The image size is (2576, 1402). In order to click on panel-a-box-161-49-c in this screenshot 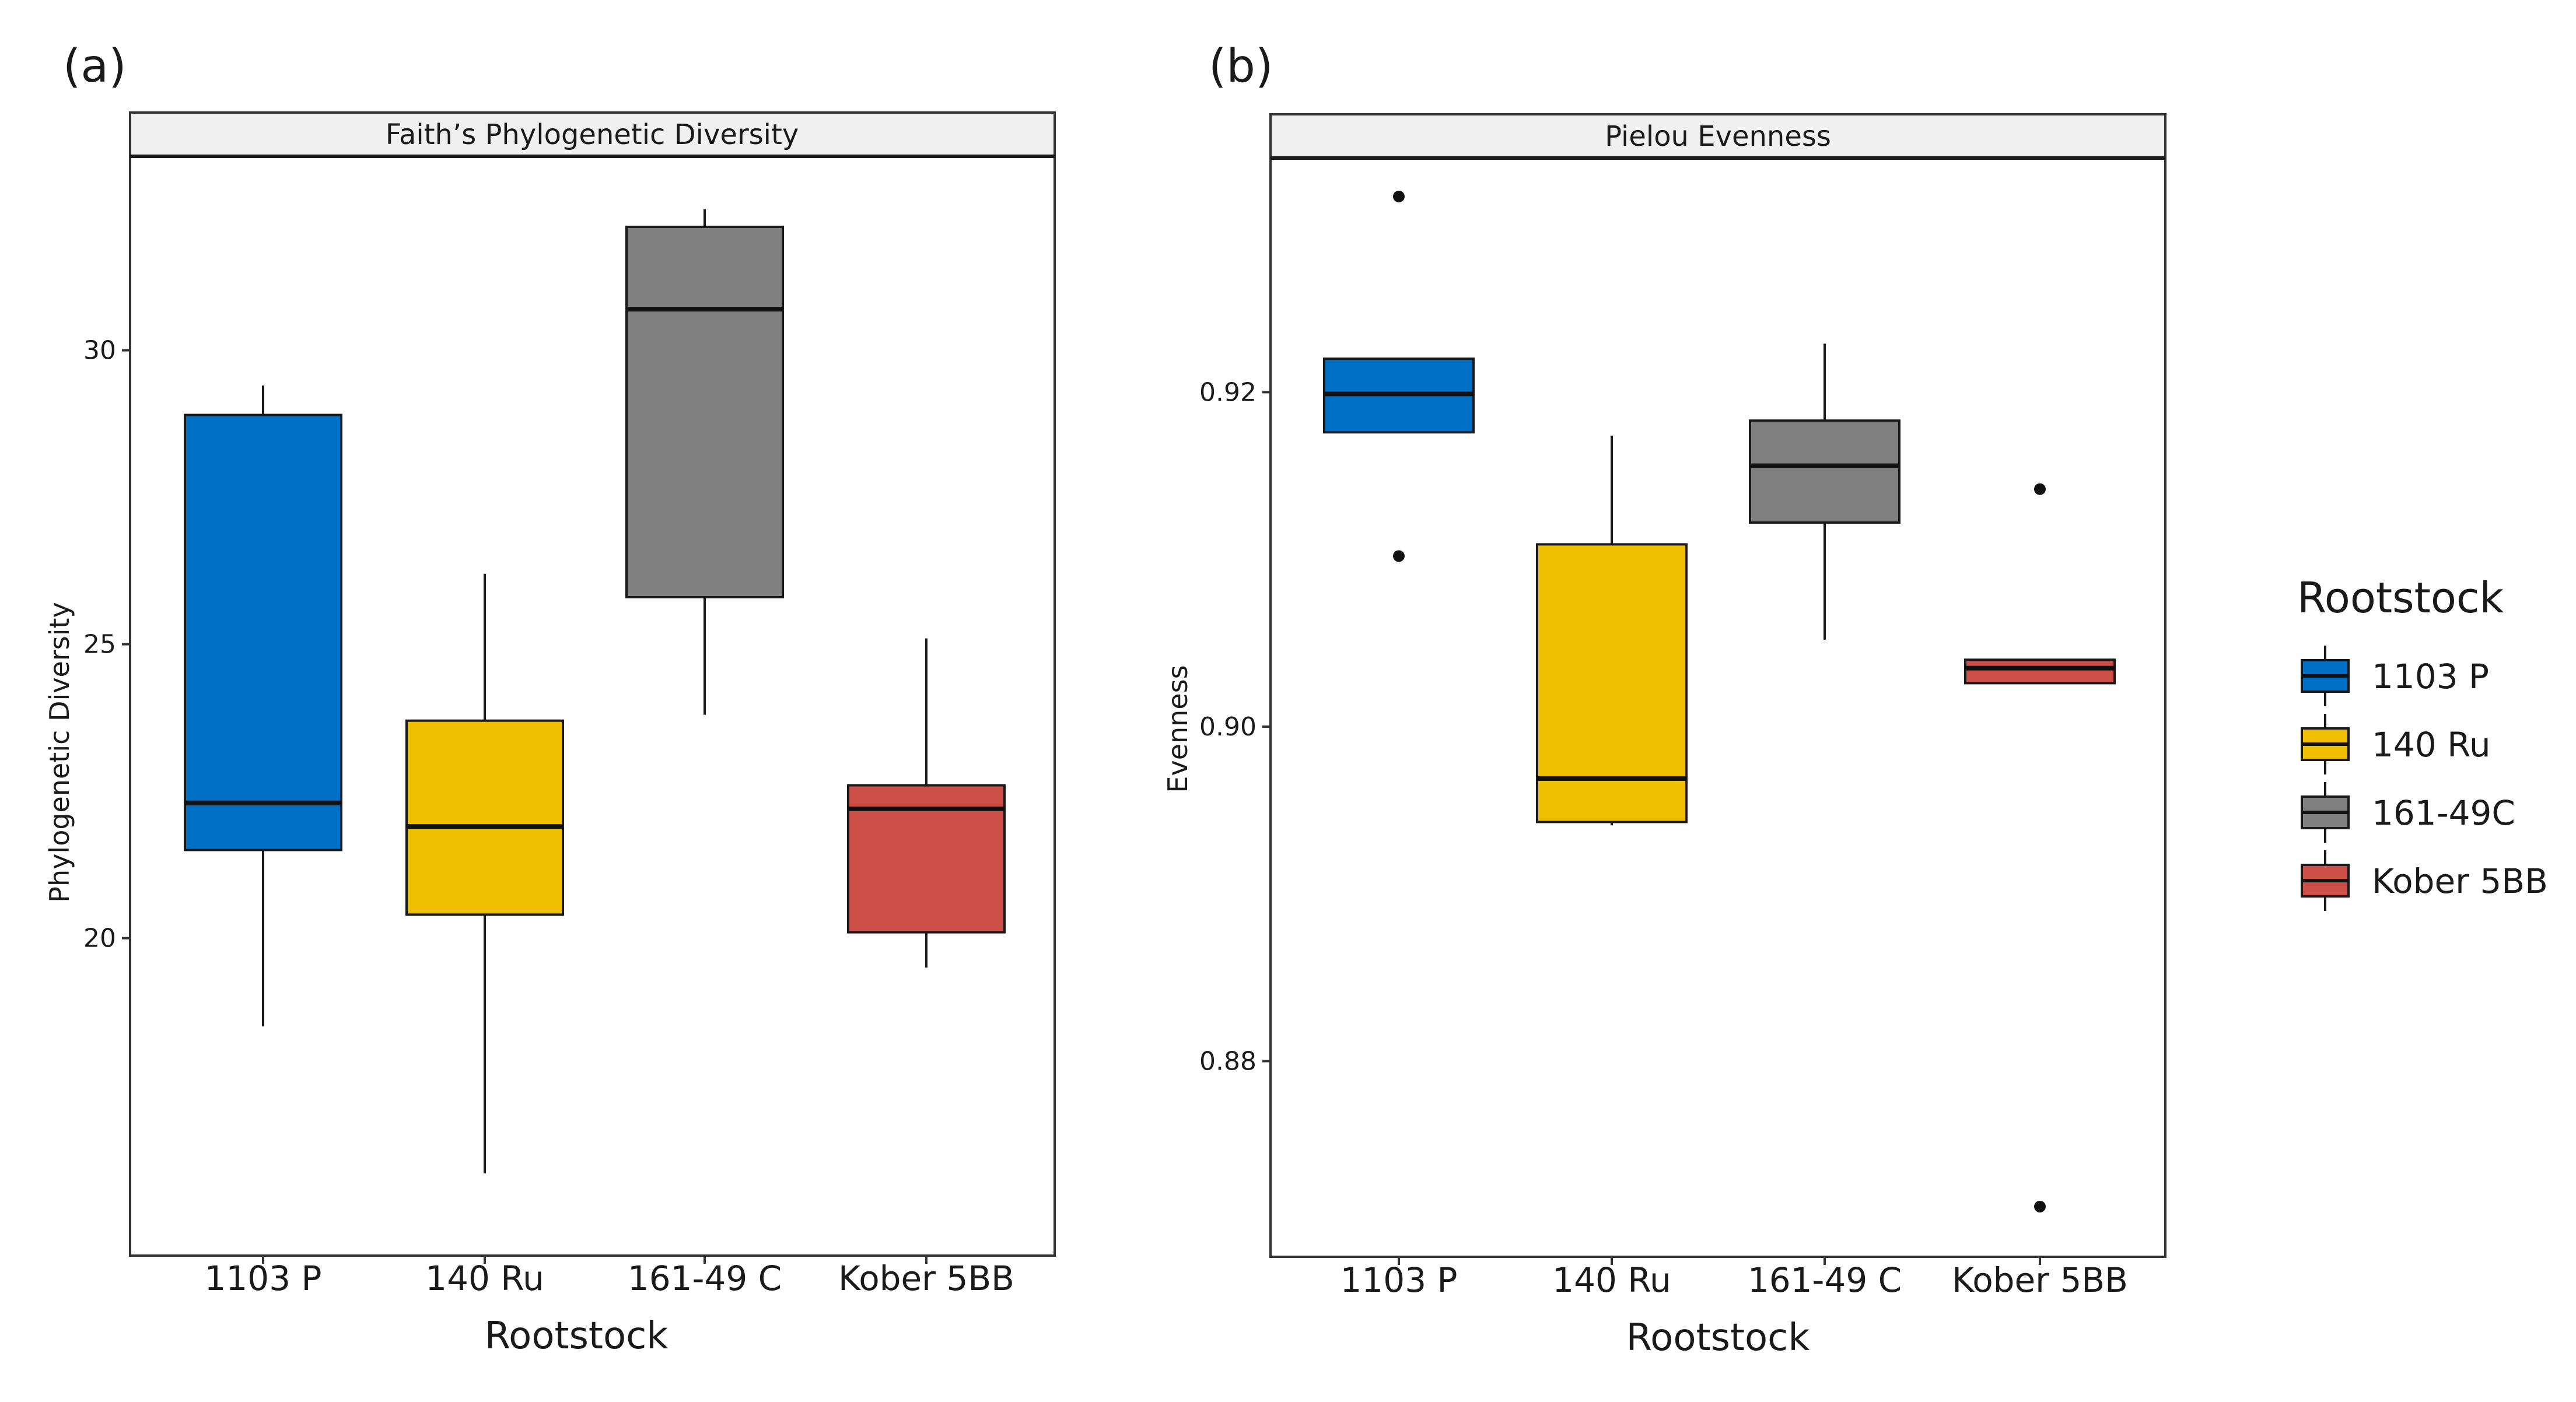, I will do `click(704, 462)`.